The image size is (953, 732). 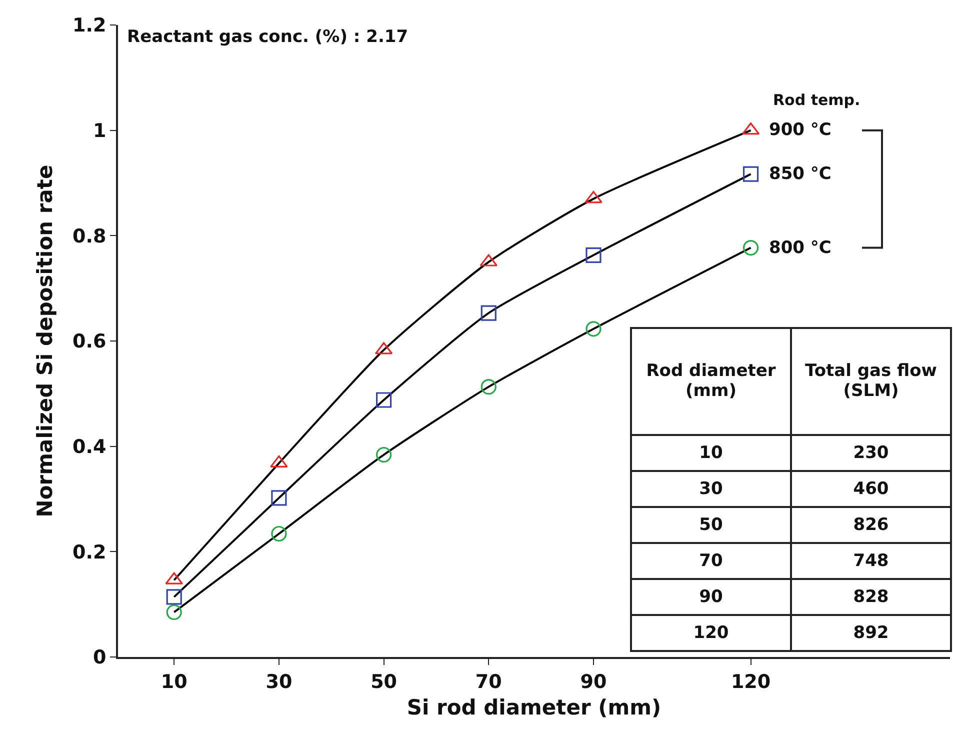 I want to click on series-label: 800 °C, so click(x=800, y=248).